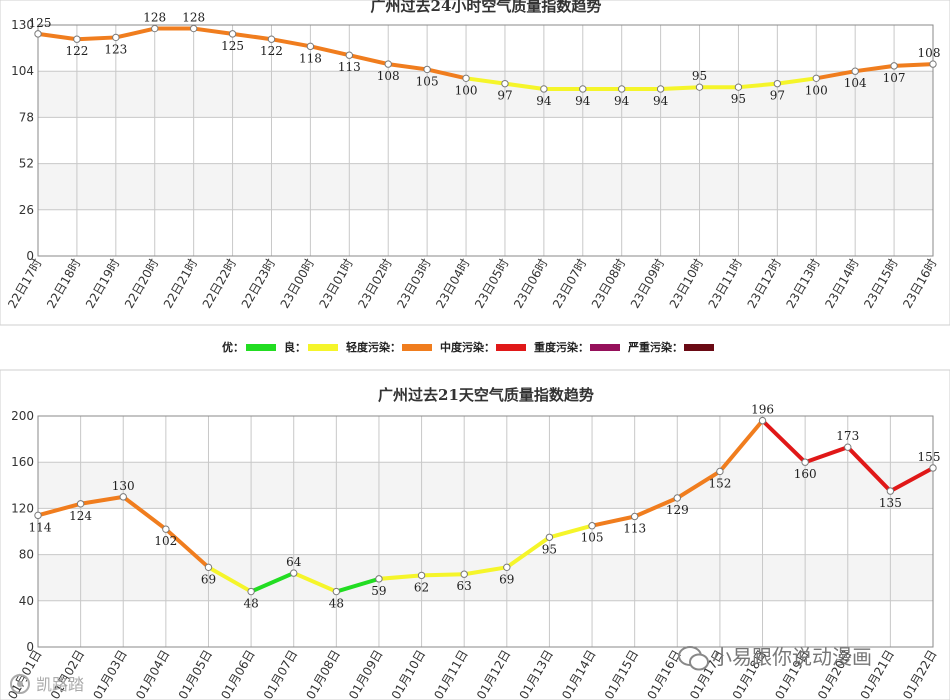  What do you see at coordinates (295, 347) in the screenshot?
I see `legend-label: 良：` at bounding box center [295, 347].